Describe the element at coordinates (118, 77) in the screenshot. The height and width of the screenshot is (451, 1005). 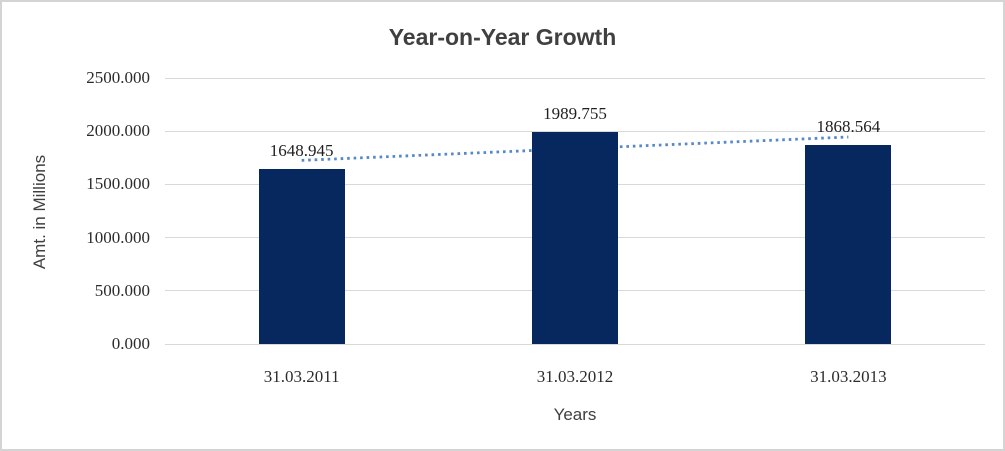
I see `y-tick-label: 2500.000` at that location.